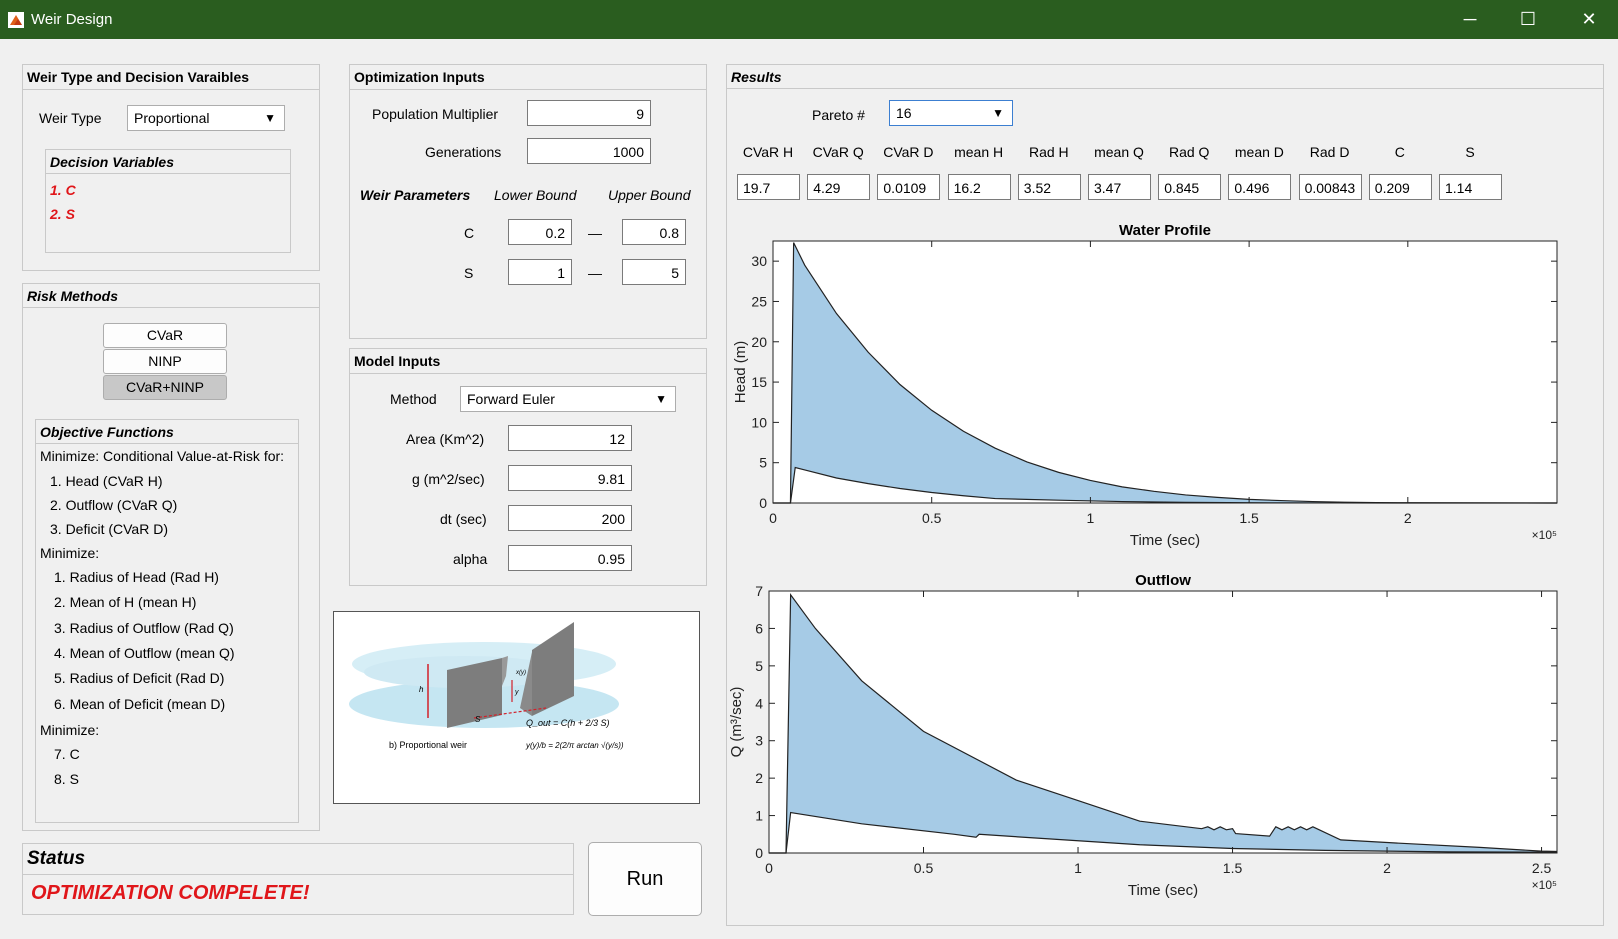 The height and width of the screenshot is (939, 1618). Describe the element at coordinates (56, 858) in the screenshot. I see `status-title: Status` at that location.